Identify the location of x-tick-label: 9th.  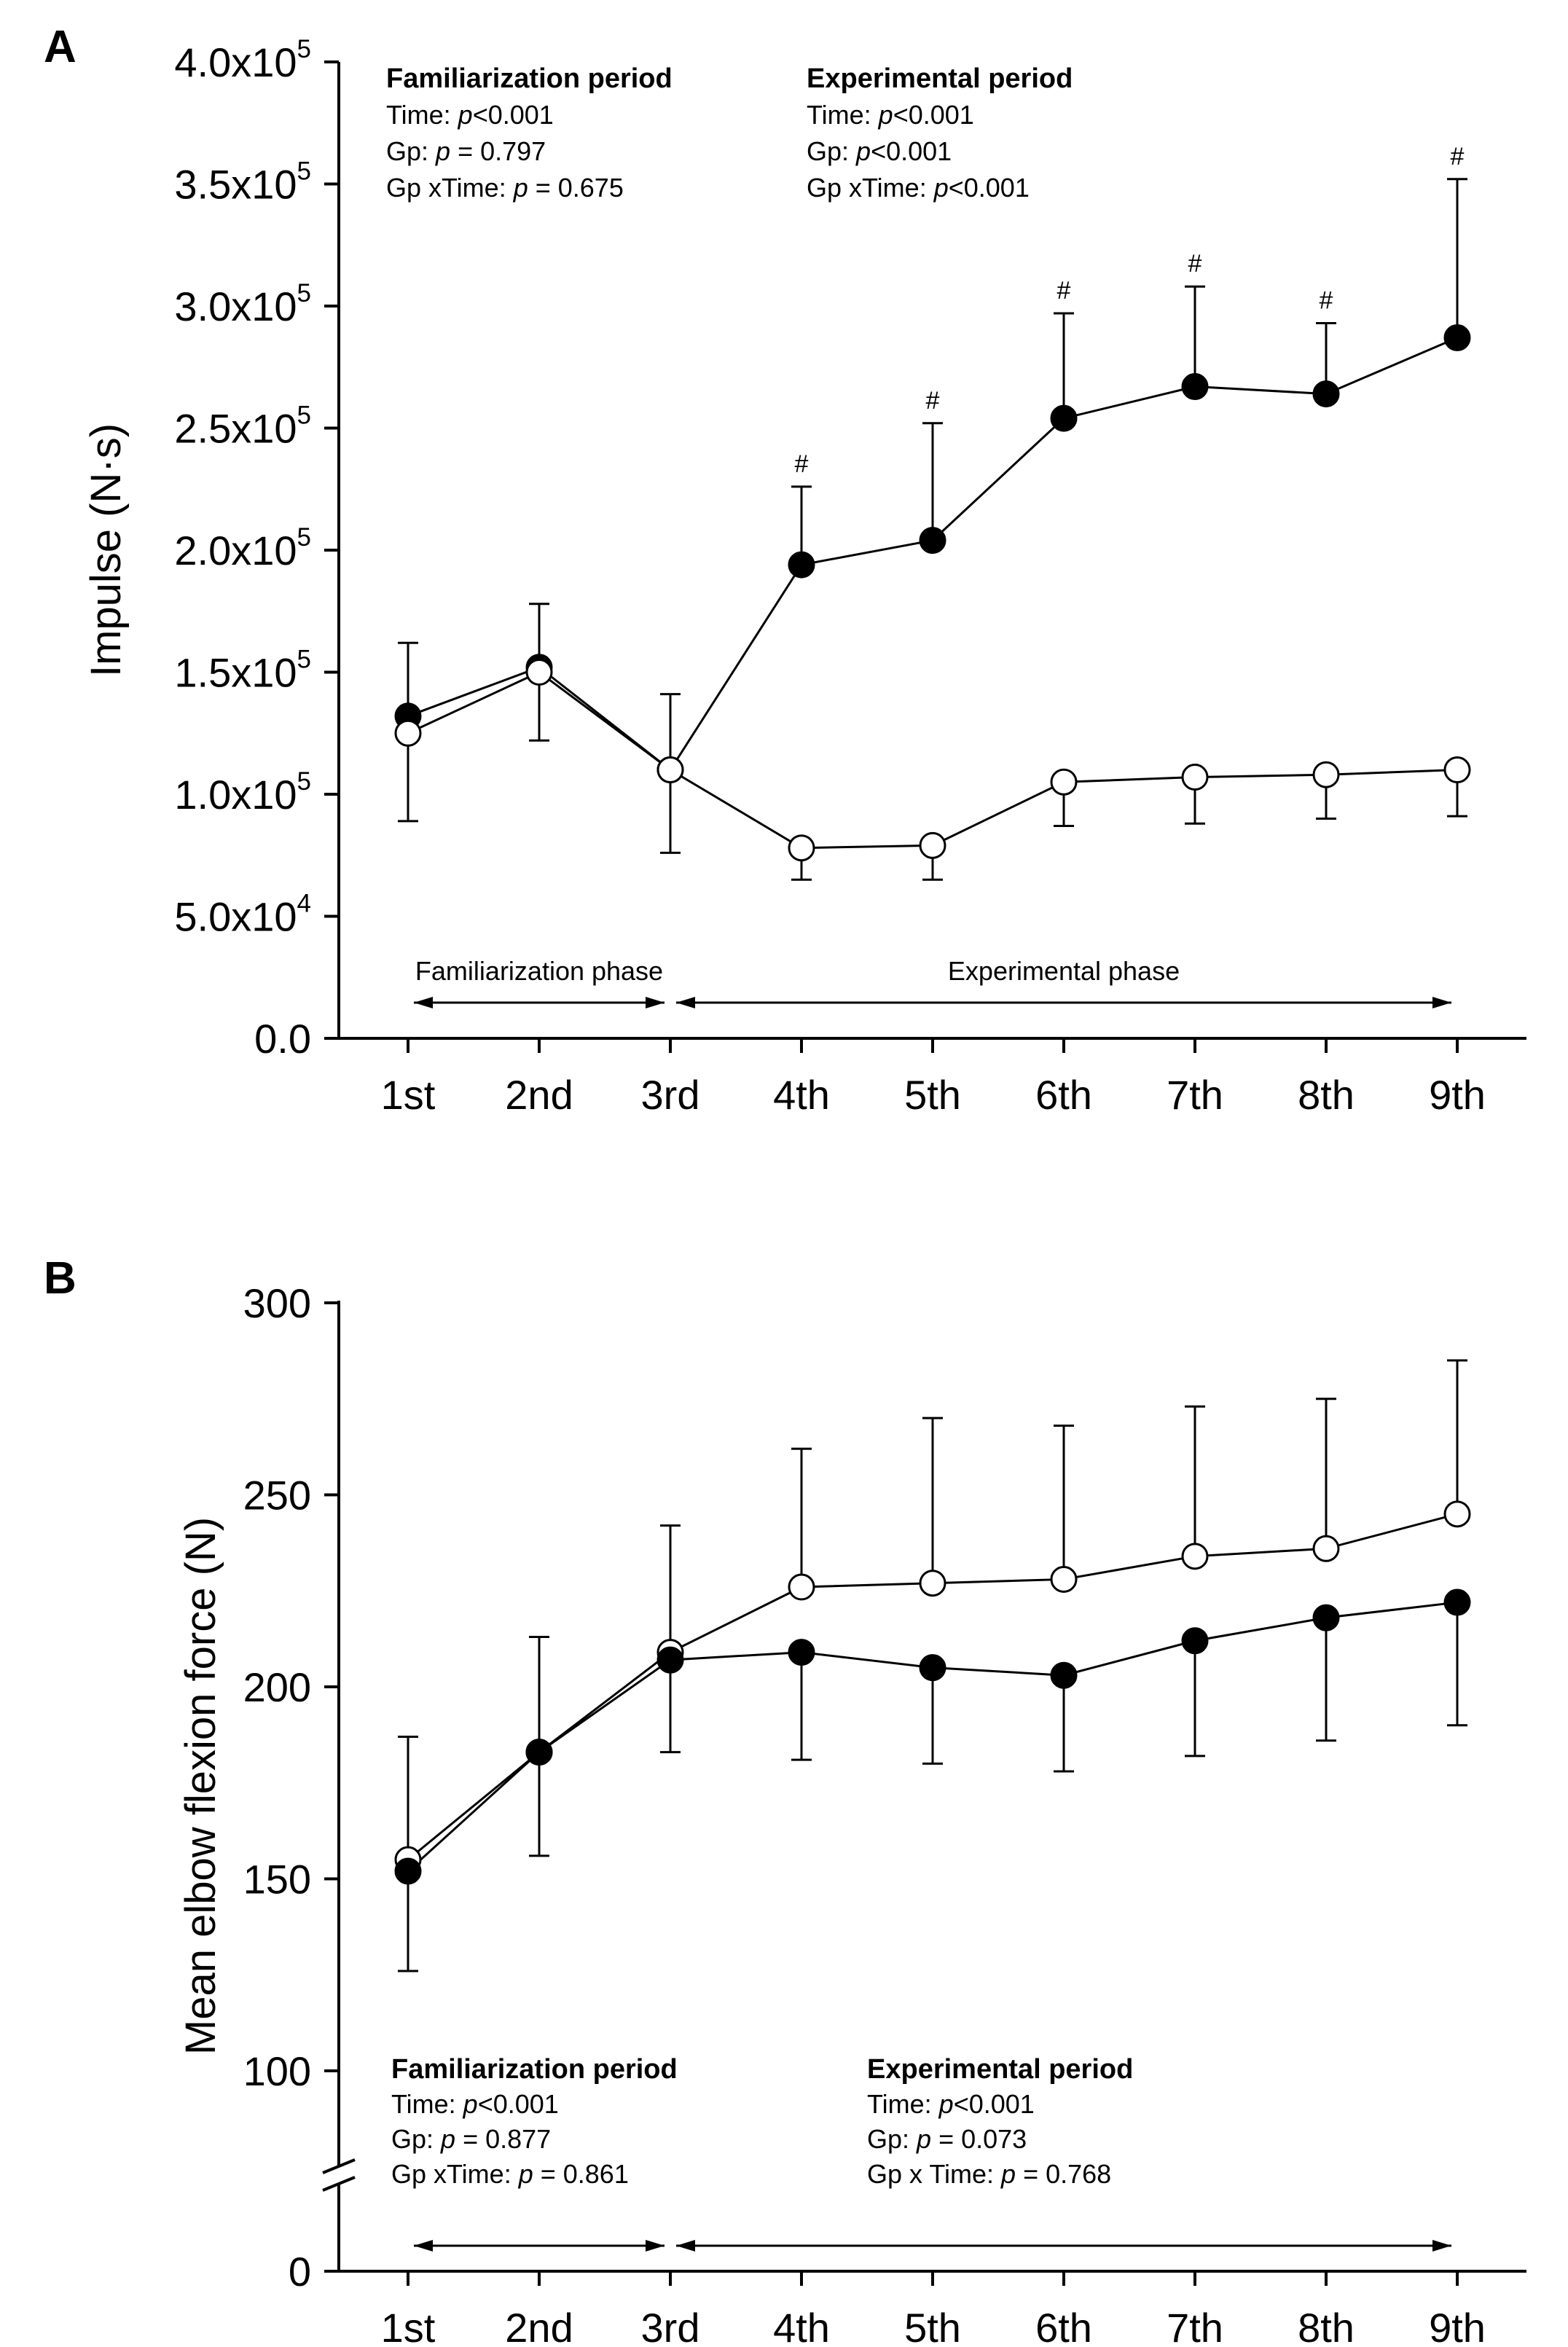
(1457, 2326).